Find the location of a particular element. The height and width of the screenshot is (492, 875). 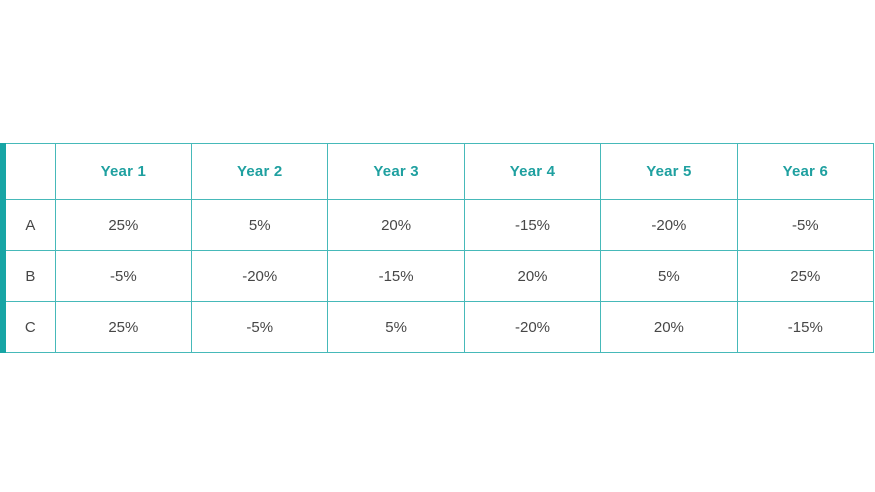

row-label-b: B is located at coordinates (29, 276).